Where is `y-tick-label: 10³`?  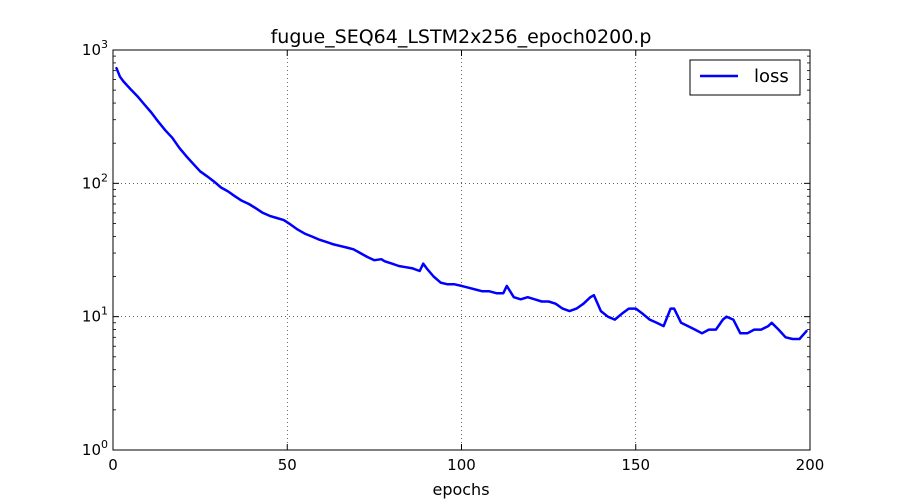
y-tick-label: 10³ is located at coordinates (95, 48).